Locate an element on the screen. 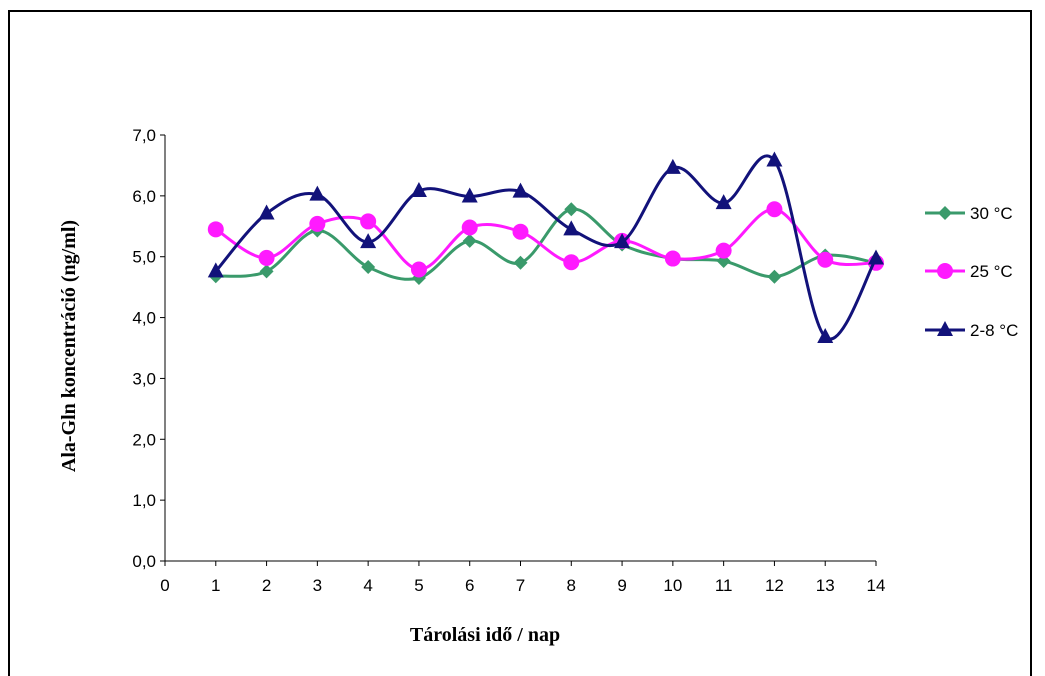 Image resolution: width=1045 pixels, height=676 pixels. x-tick-label: 3 is located at coordinates (317, 585).